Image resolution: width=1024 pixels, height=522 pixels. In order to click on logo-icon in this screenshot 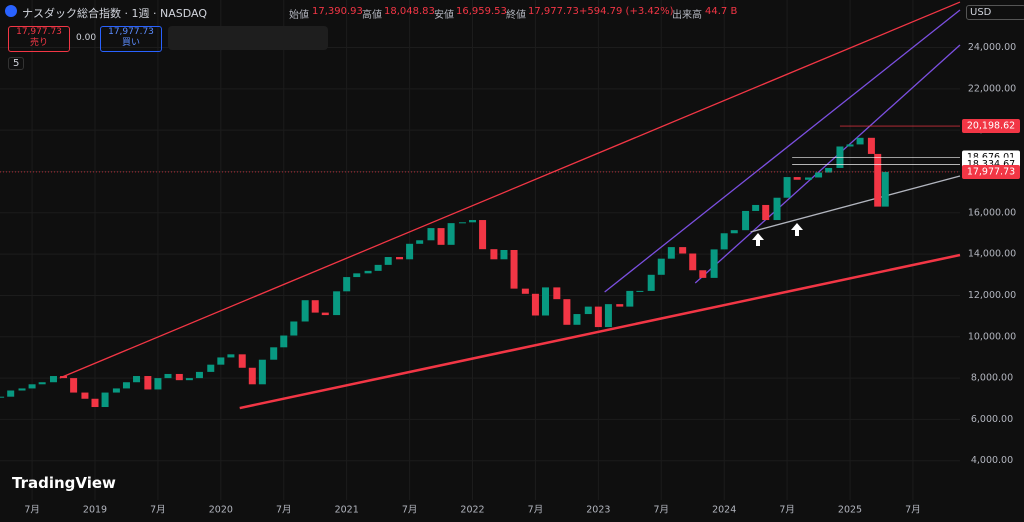, I will do `click(11, 11)`.